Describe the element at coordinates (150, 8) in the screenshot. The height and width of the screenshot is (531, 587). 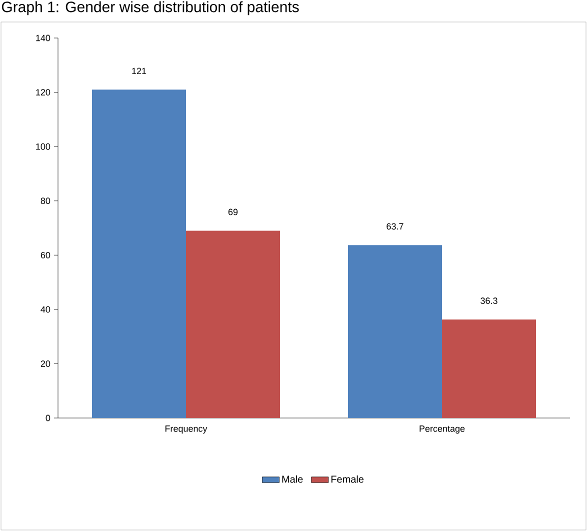
I see `chart-title: Graph 1: Gender wise distribution of patients` at that location.